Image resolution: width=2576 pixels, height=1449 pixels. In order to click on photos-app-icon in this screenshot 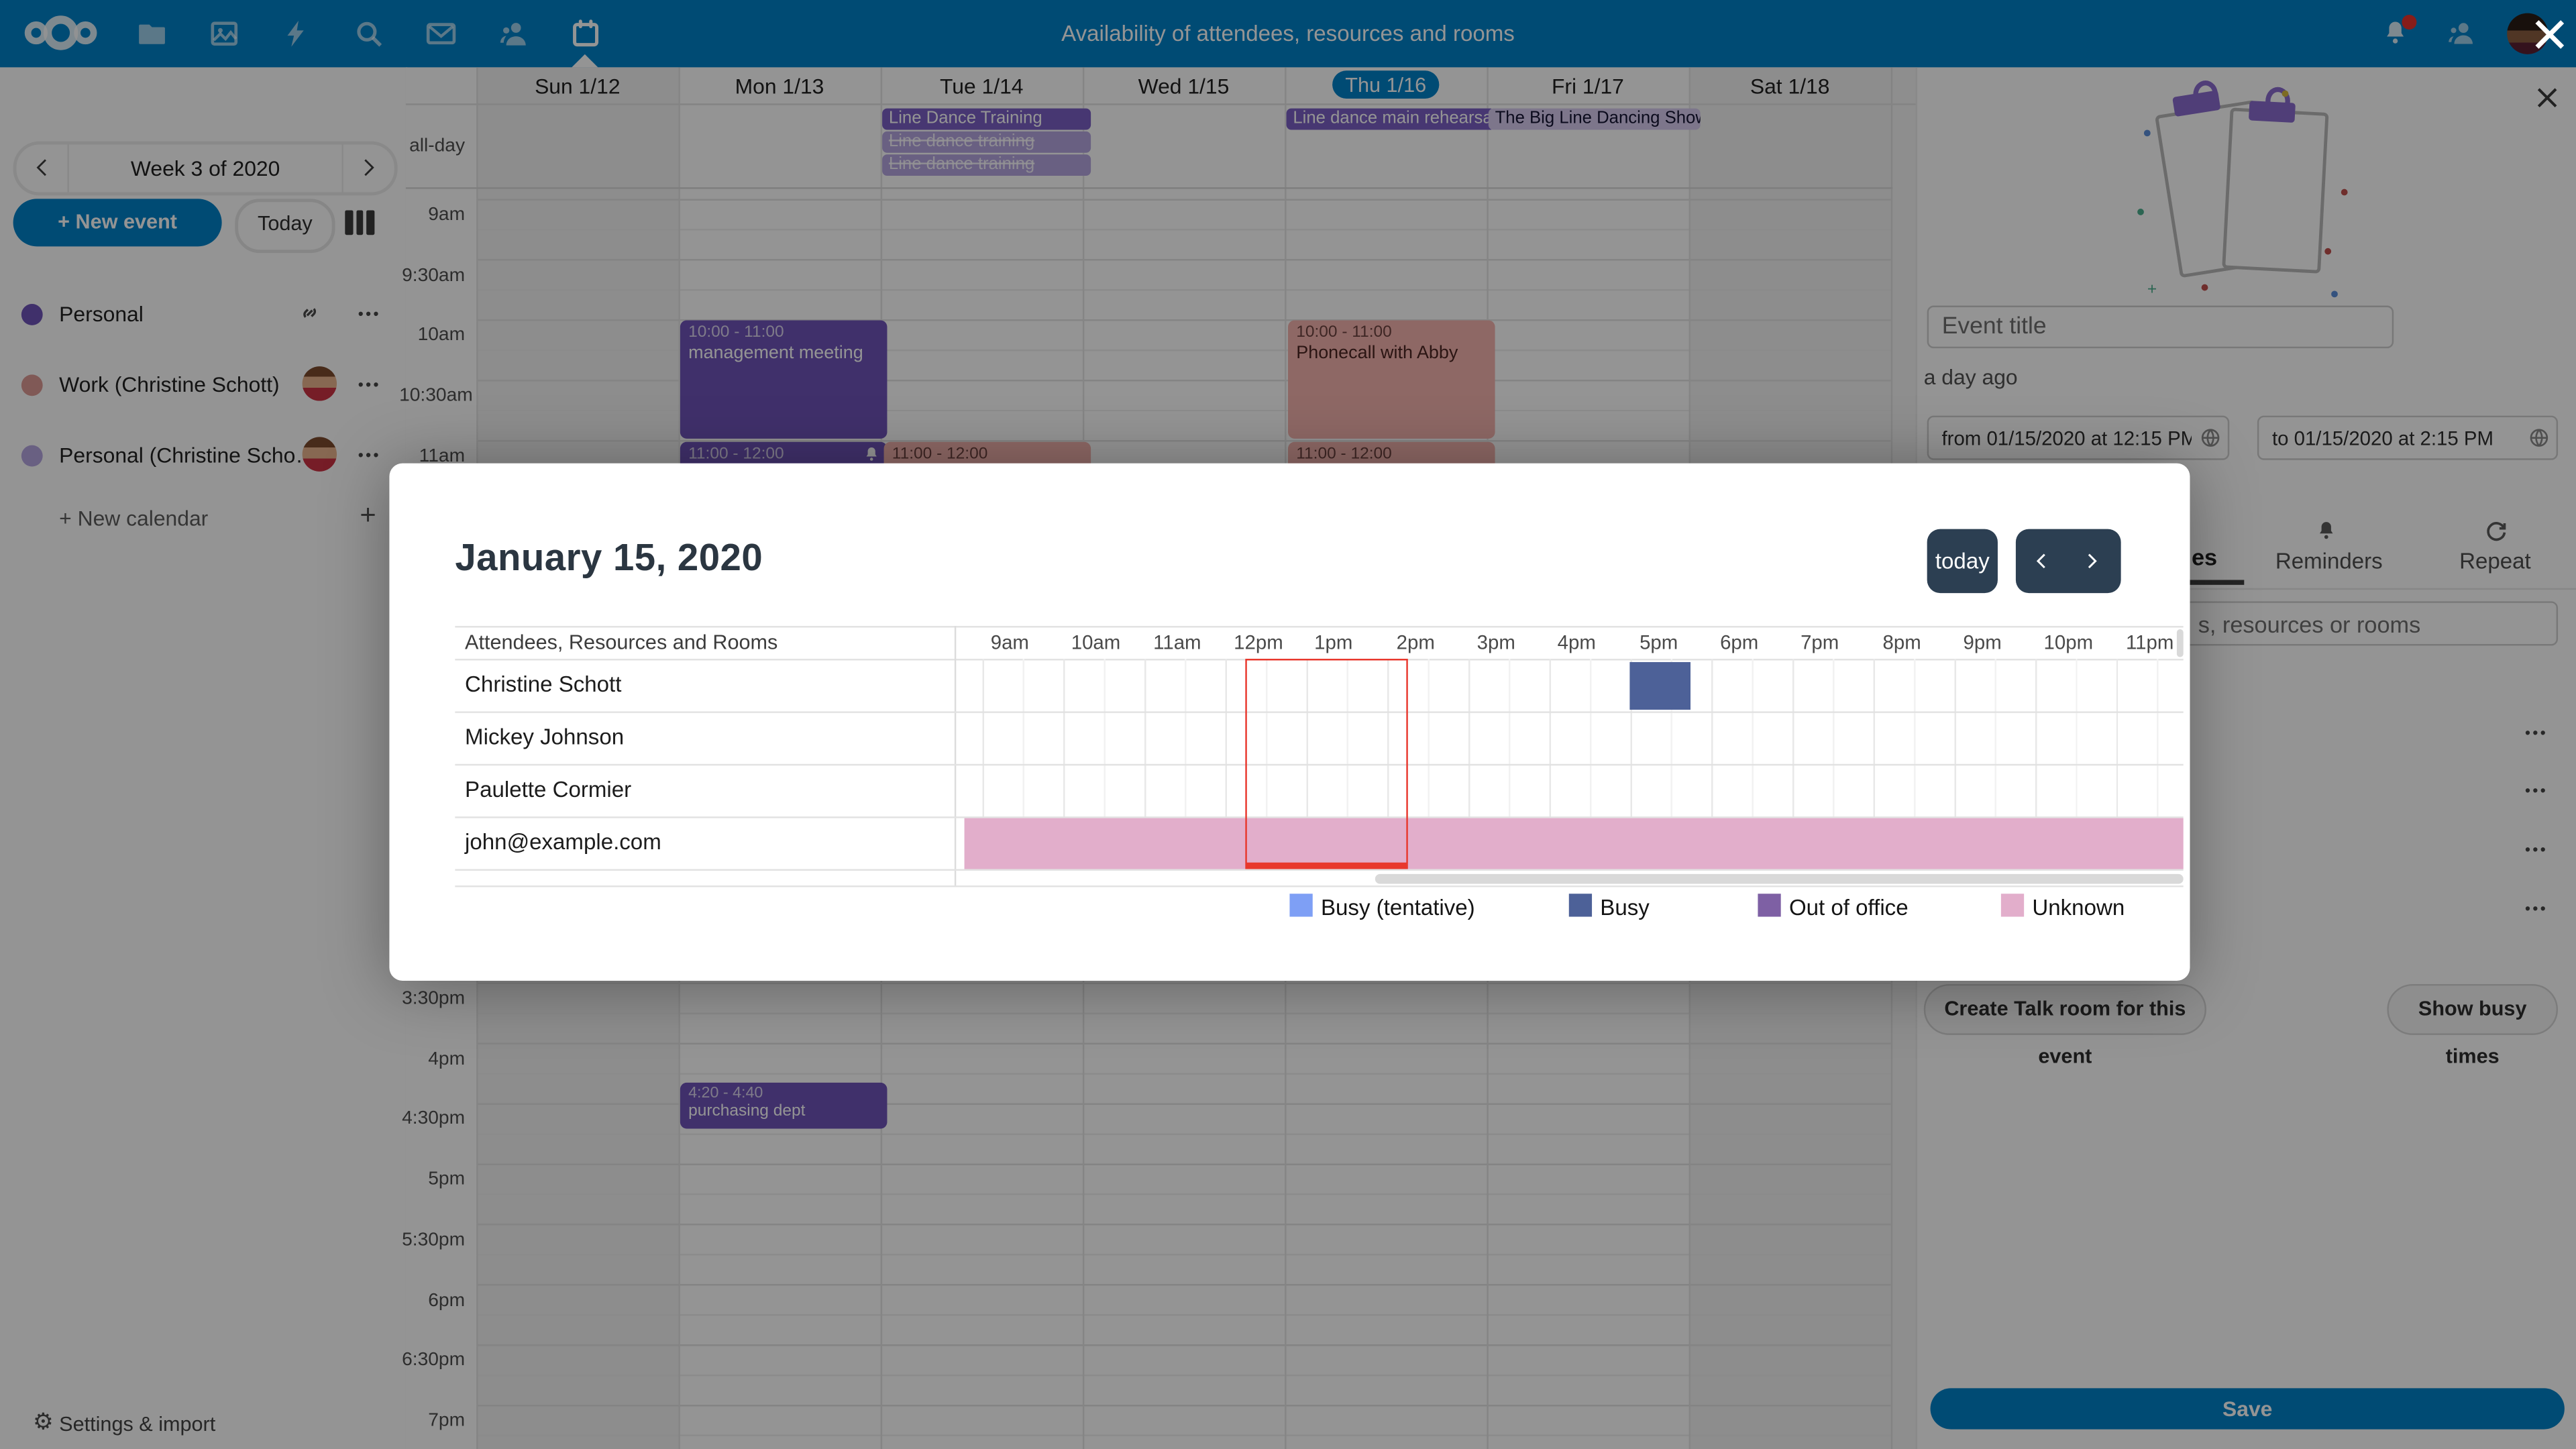, I will do `click(224, 34)`.